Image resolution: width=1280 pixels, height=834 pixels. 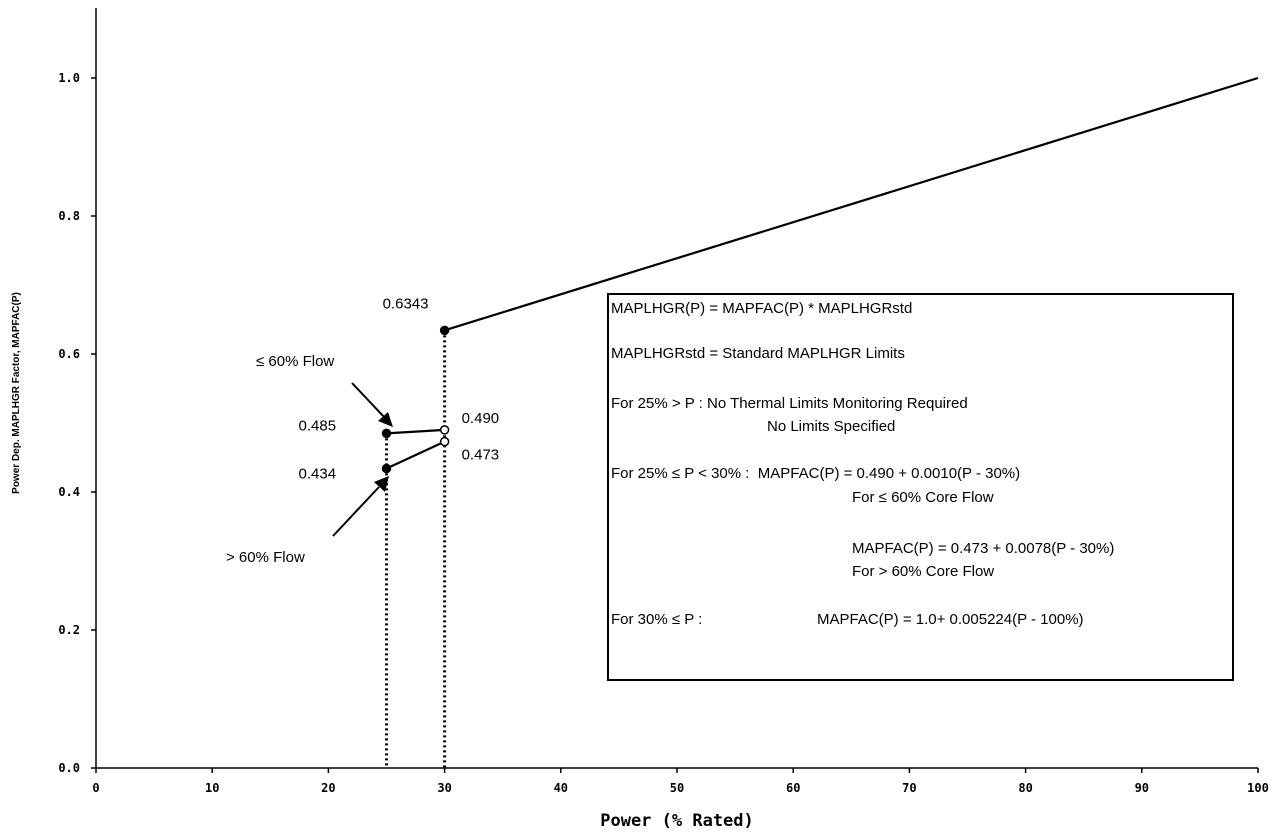 What do you see at coordinates (328, 788) in the screenshot?
I see `x-tick-label: 20` at bounding box center [328, 788].